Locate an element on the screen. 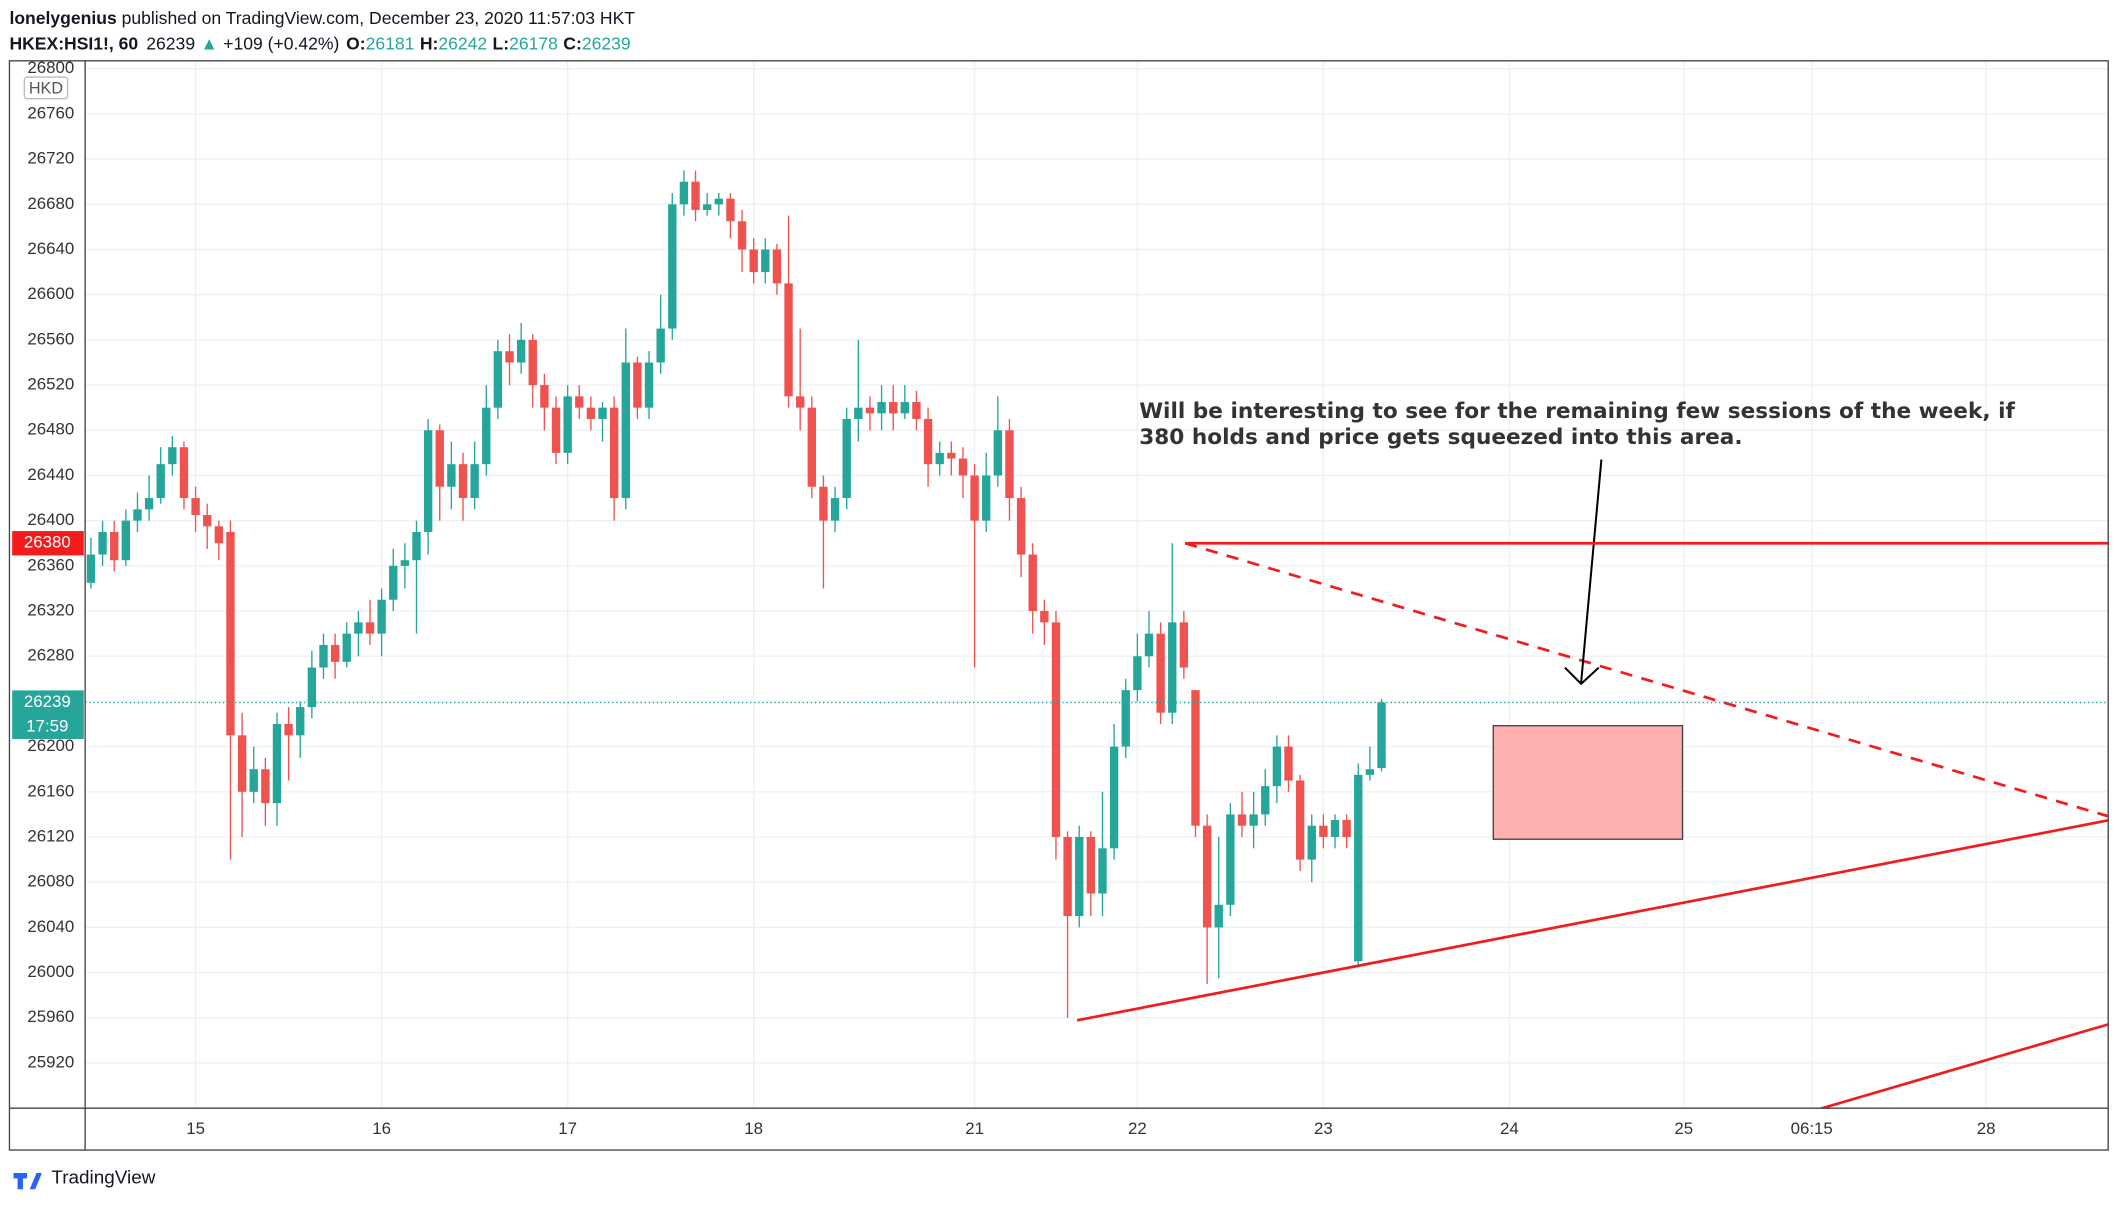  change-arrow: ▲ is located at coordinates (208, 43).